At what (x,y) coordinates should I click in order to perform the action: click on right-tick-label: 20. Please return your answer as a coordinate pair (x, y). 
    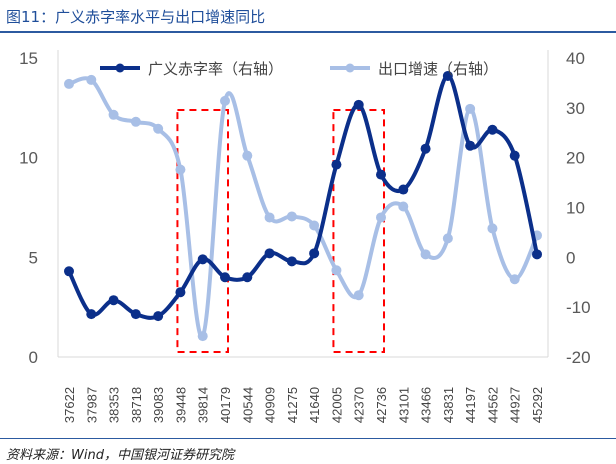
    Looking at the image, I should click on (575, 158).